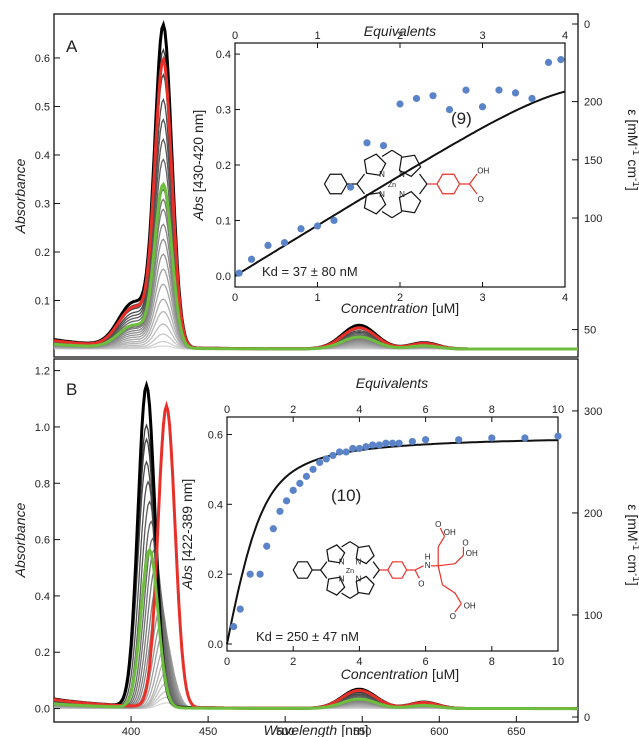 The width and height of the screenshot is (639, 737). I want to click on x-tick-label: 400, so click(131, 731).